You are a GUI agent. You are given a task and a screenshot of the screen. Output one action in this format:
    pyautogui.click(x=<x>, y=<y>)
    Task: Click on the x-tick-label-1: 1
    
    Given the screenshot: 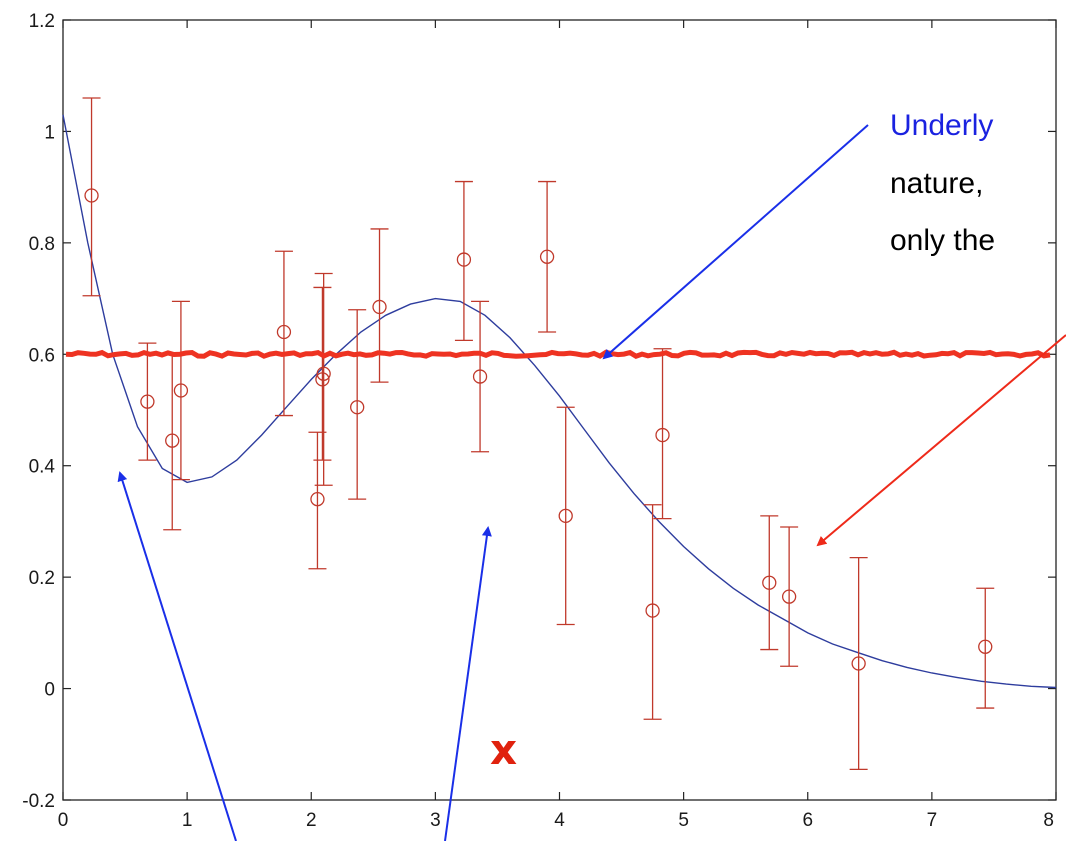 What is the action you would take?
    pyautogui.click(x=187, y=820)
    